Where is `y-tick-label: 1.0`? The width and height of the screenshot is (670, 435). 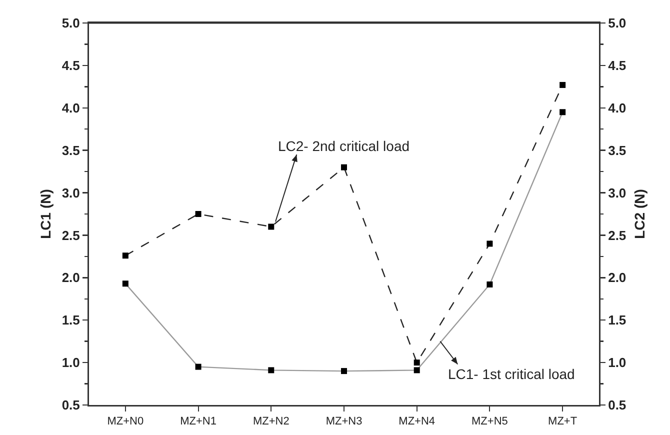 y-tick-label: 1.0 is located at coordinates (71, 362).